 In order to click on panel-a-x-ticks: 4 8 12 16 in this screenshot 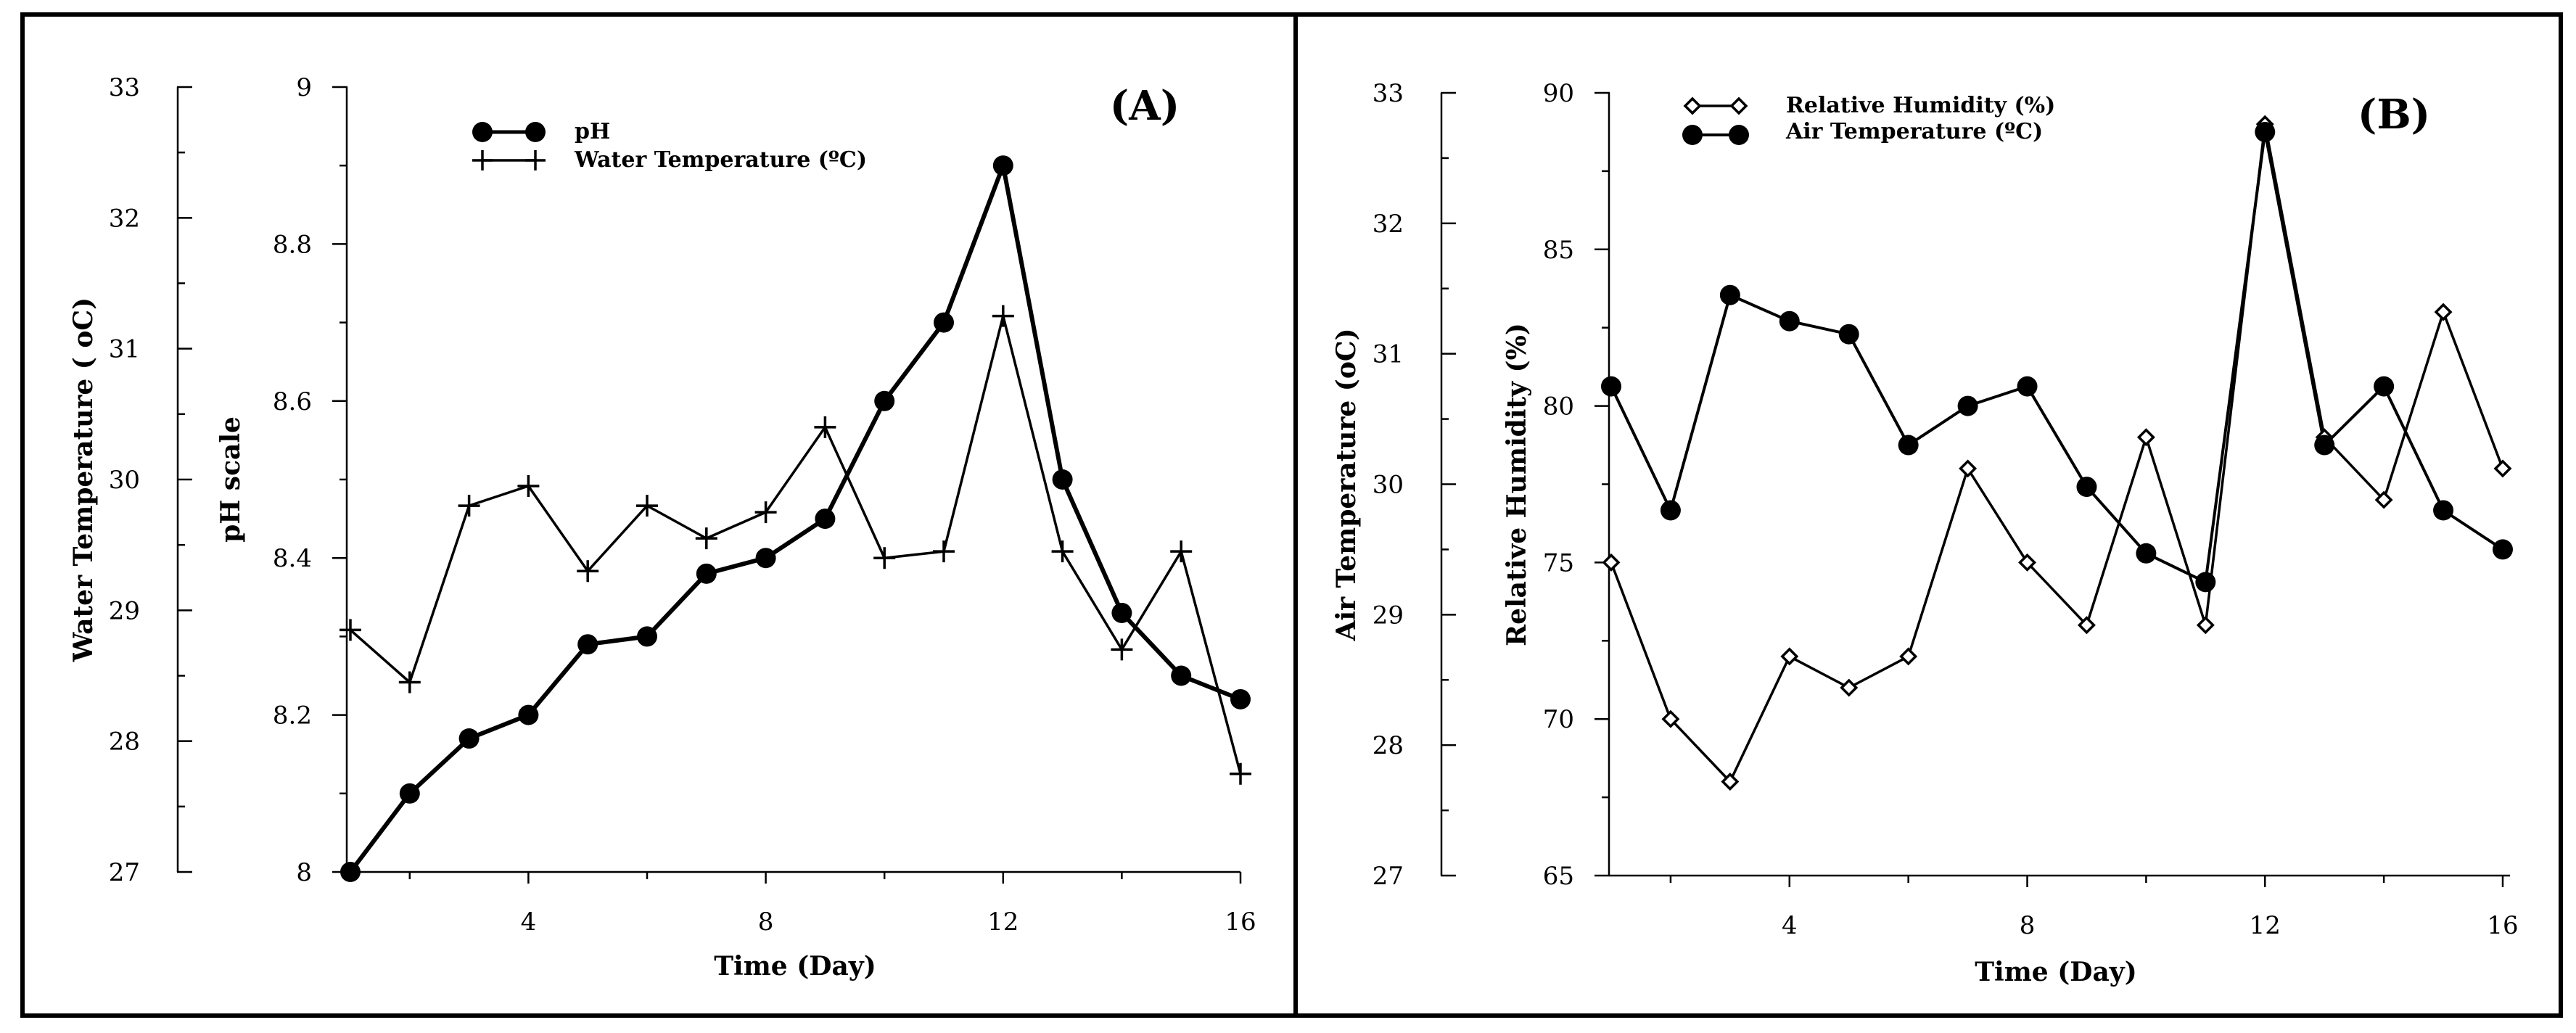, I will do `click(832, 904)`.